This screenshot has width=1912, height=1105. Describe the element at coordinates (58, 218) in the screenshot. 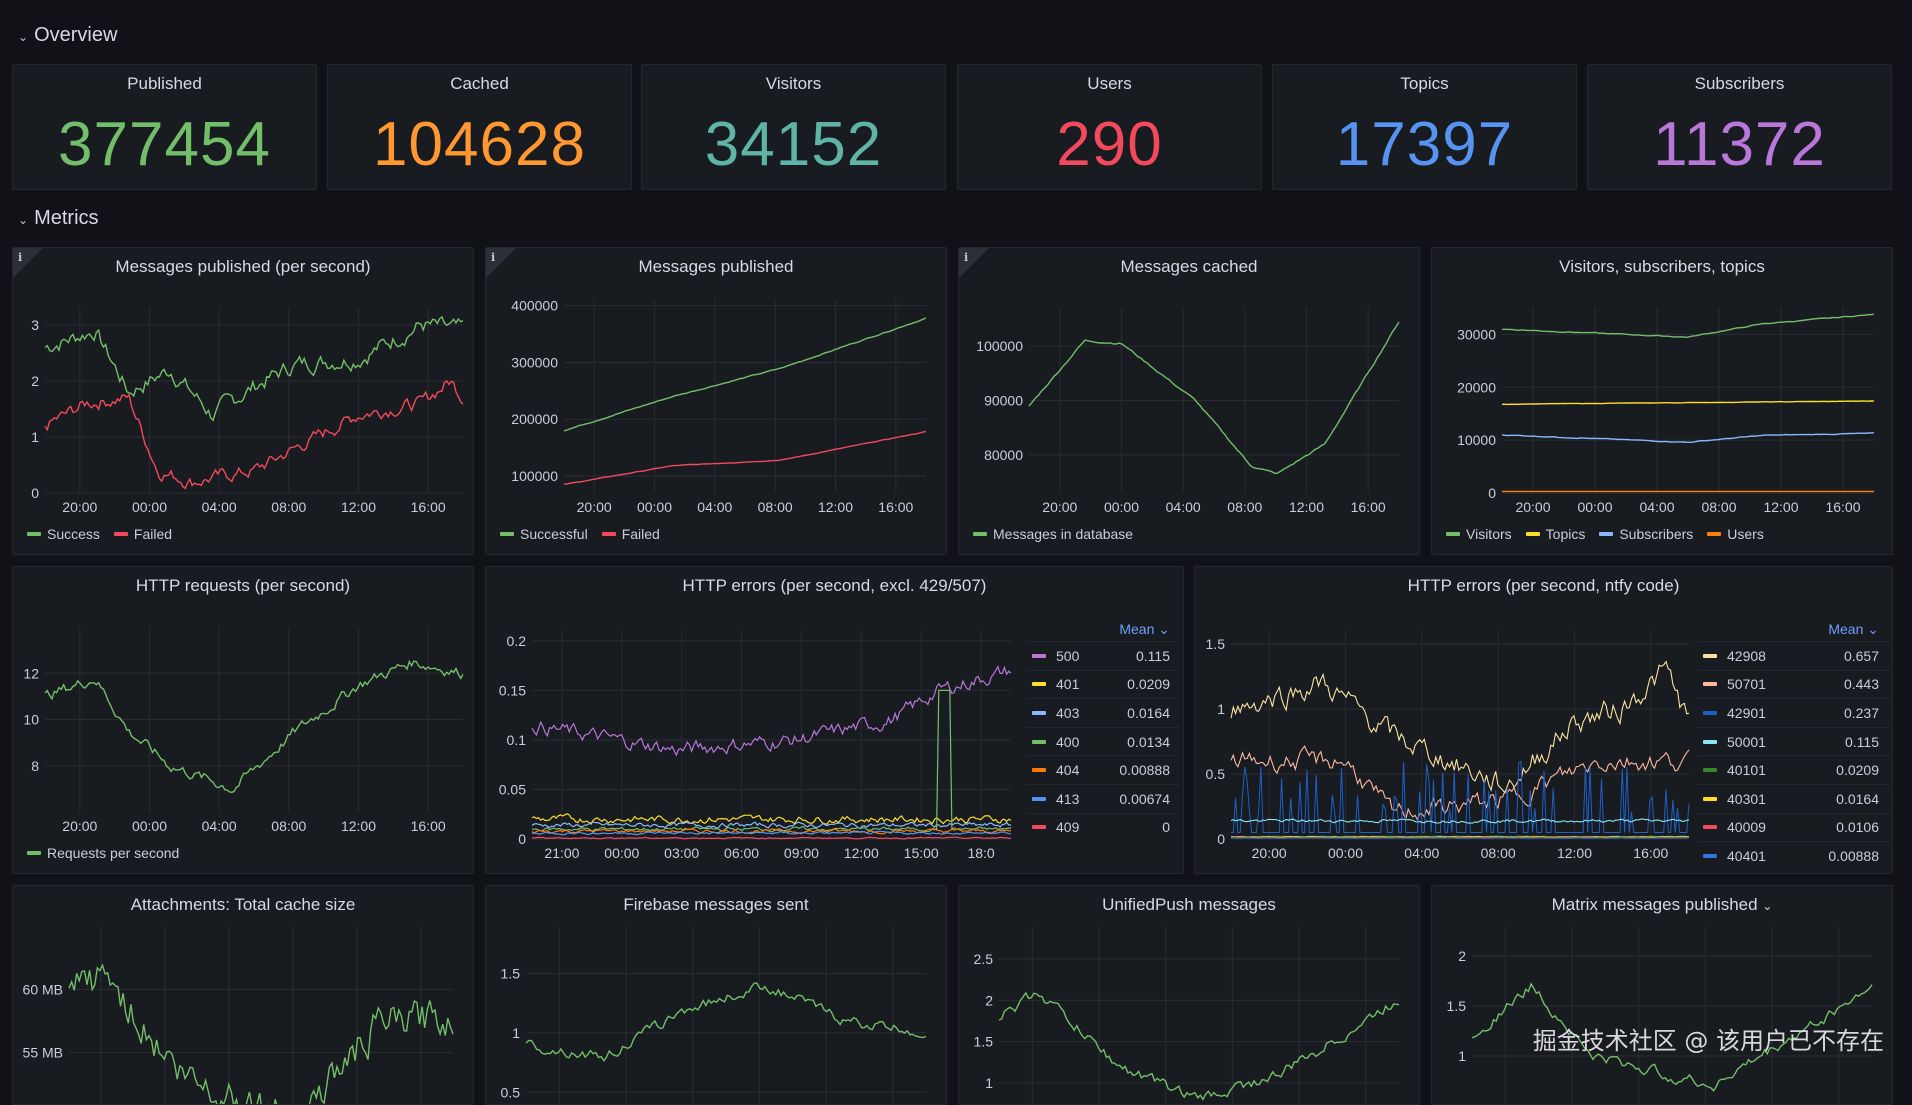

I see `row-header-metrics: ⌄ Metrics` at that location.